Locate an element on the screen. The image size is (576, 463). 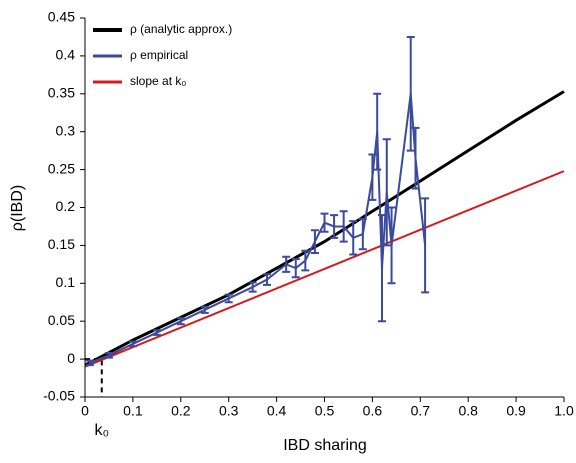
x-tick-label: 0.9 is located at coordinates (516, 411).